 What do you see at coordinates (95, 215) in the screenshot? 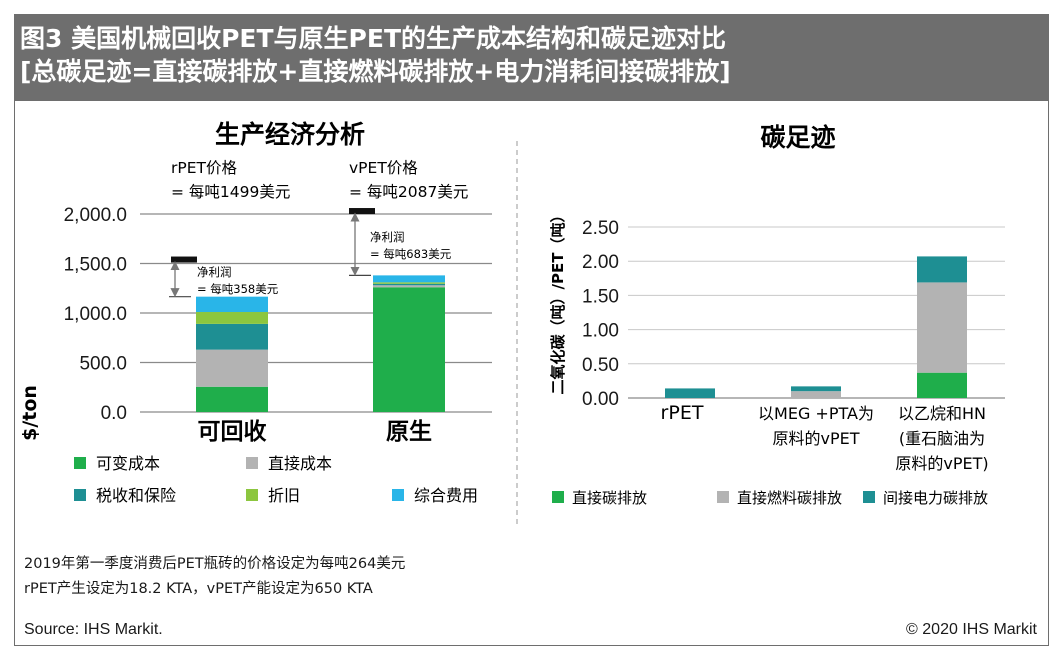
I see `economics-y-tick-label: 2,000.0` at bounding box center [95, 215].